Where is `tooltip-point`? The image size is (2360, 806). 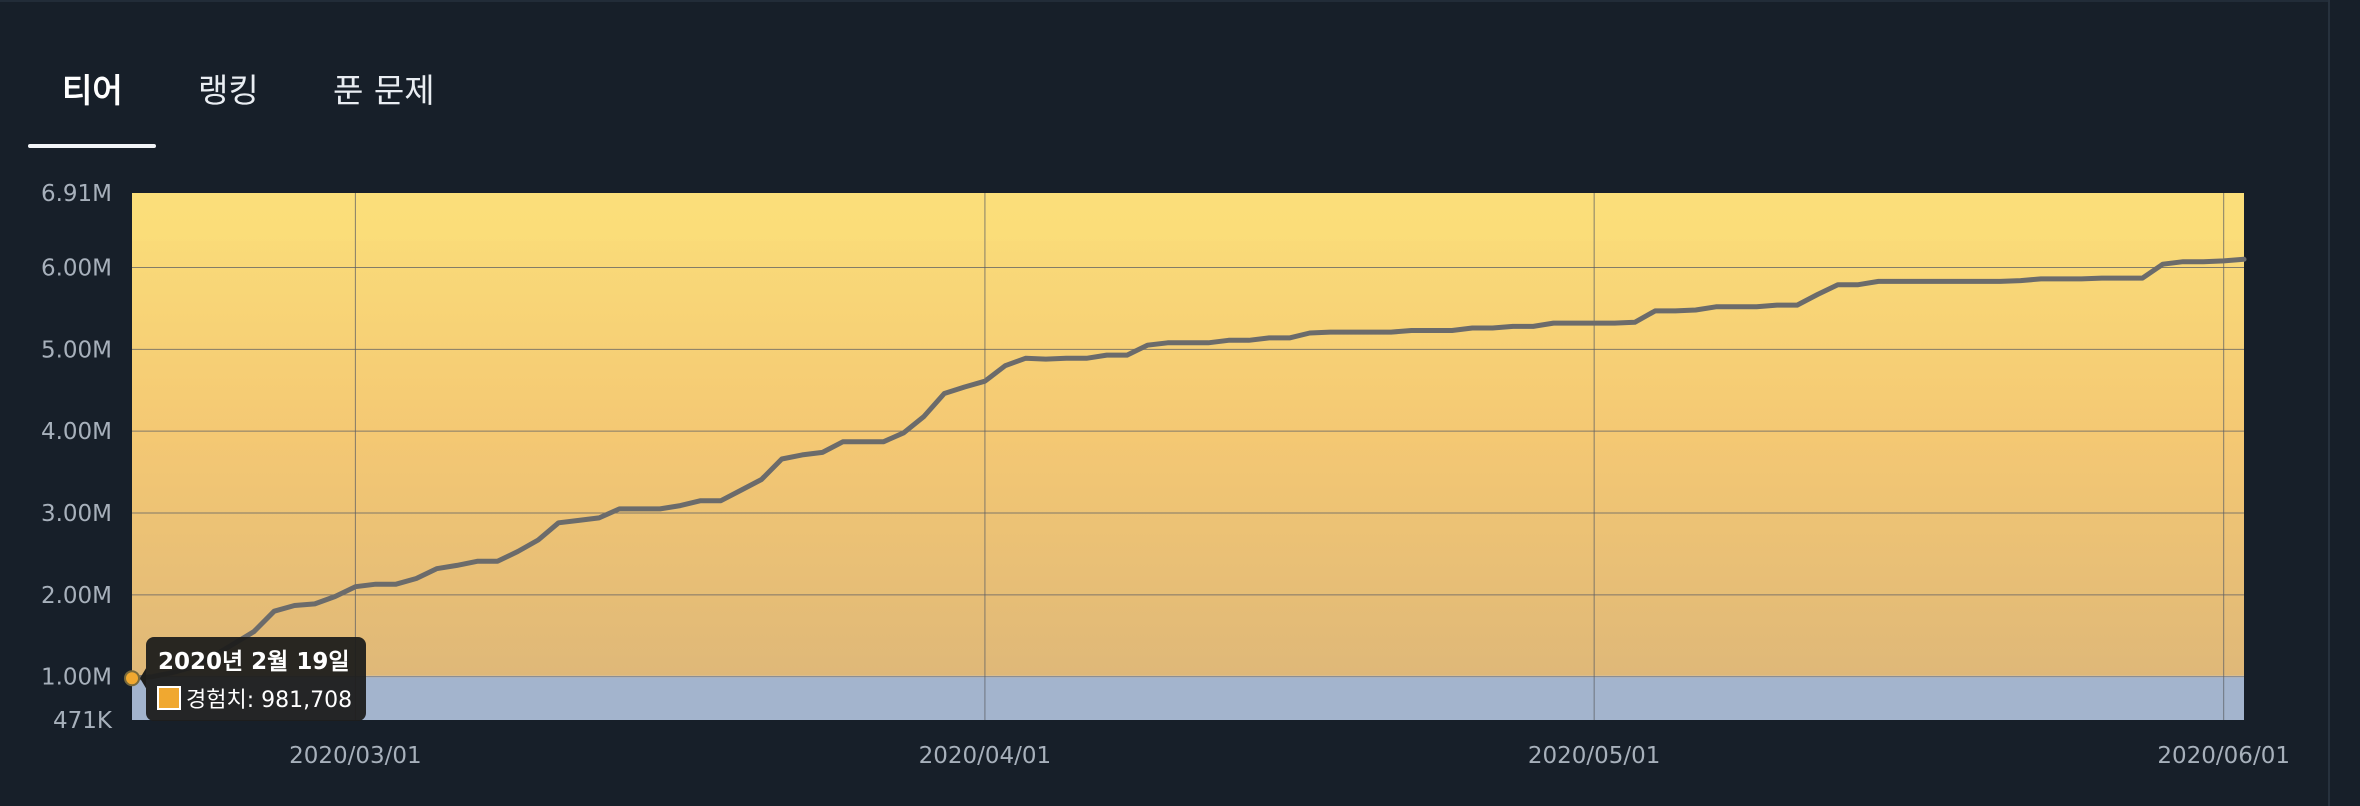
tooltip-point is located at coordinates (132, 678).